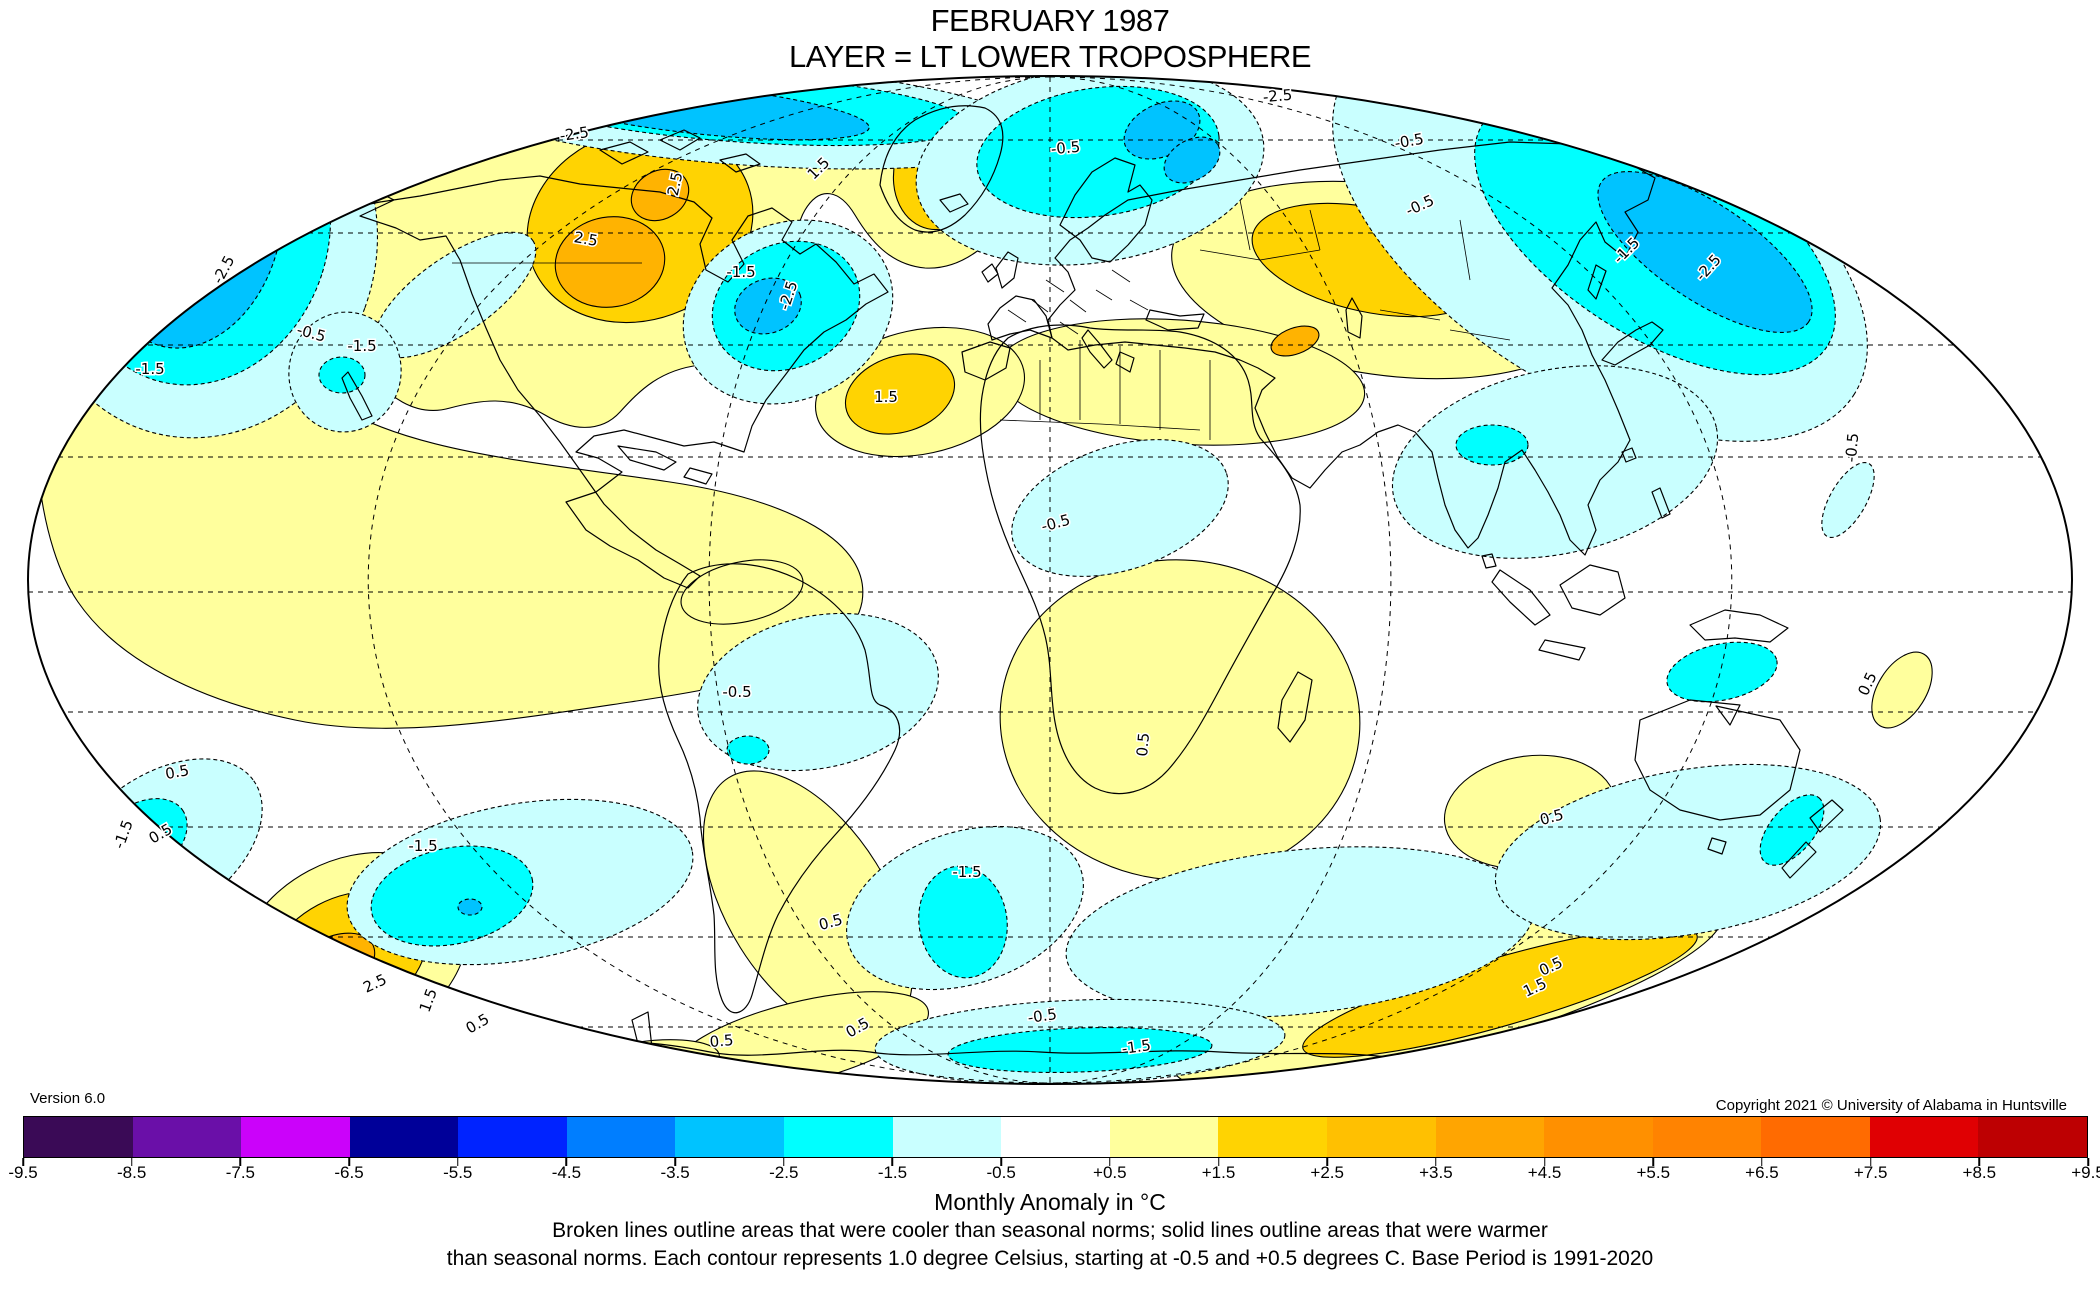  What do you see at coordinates (1521, 597) in the screenshot?
I see `coast-sumatra` at bounding box center [1521, 597].